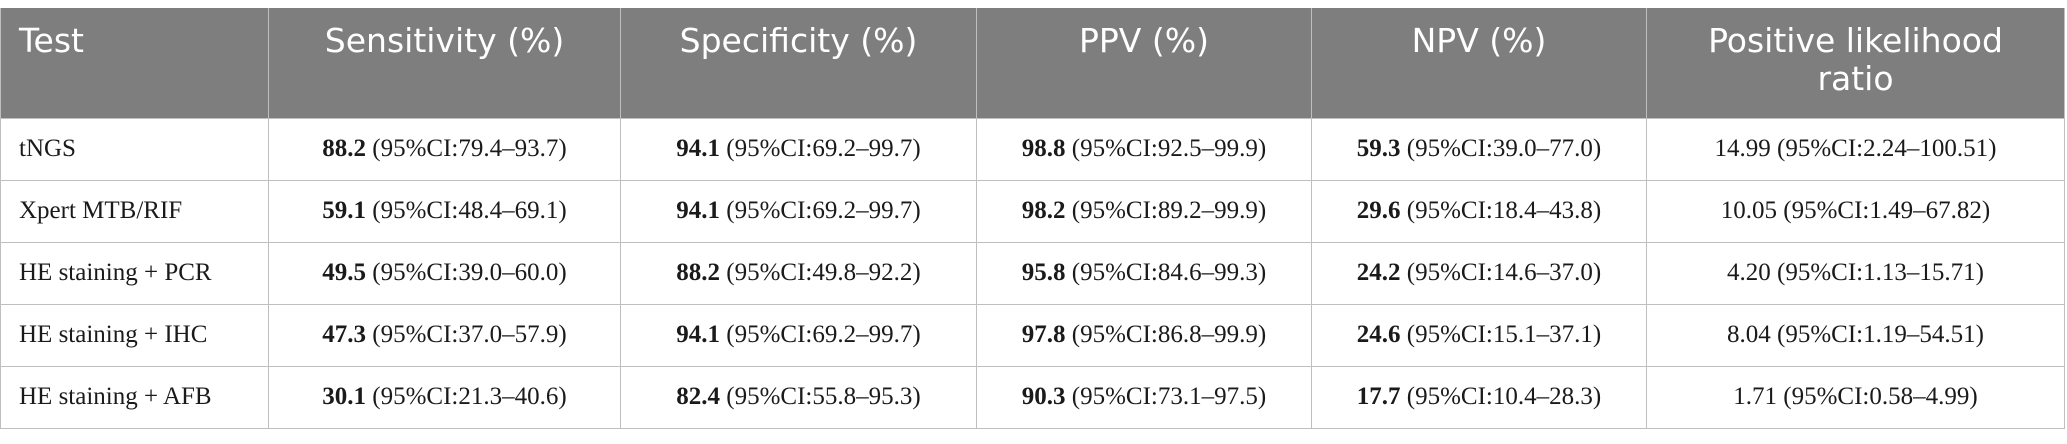 Image resolution: width=2067 pixels, height=444 pixels. I want to click on header-specificity: Specificity (%), so click(798, 63).